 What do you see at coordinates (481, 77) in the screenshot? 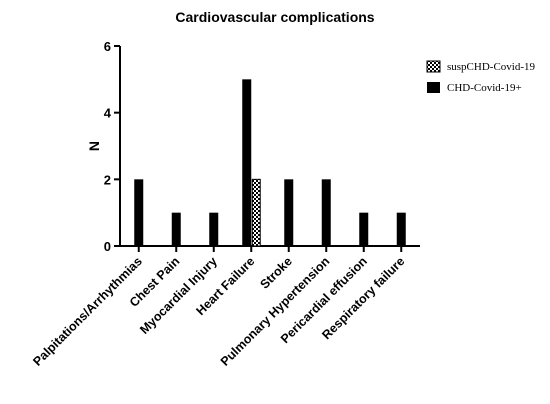
I see `legend: suspCHD-Covid-19 CHD-Covid-19+` at bounding box center [481, 77].